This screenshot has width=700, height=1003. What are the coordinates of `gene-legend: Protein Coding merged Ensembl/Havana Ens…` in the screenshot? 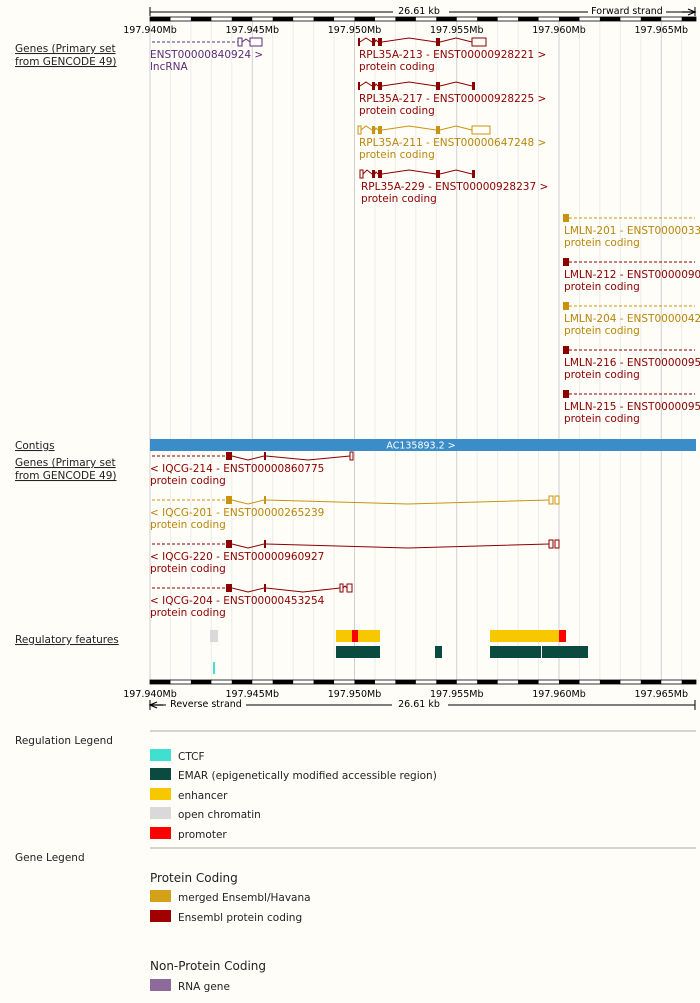 It's located at (230, 932).